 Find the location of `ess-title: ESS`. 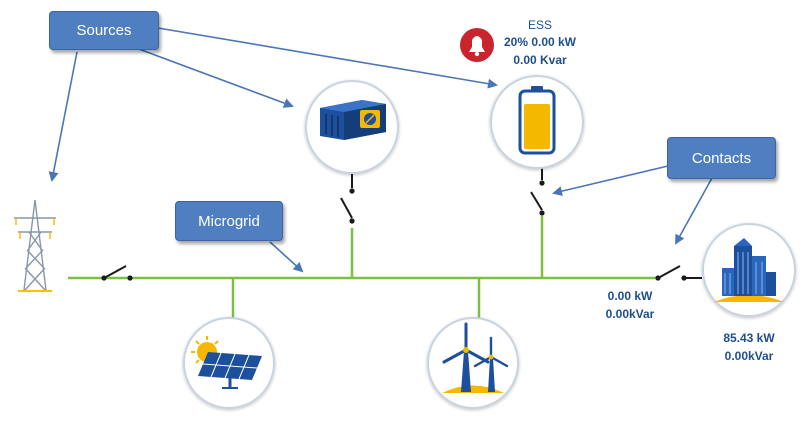

ess-title: ESS is located at coordinates (539, 25).